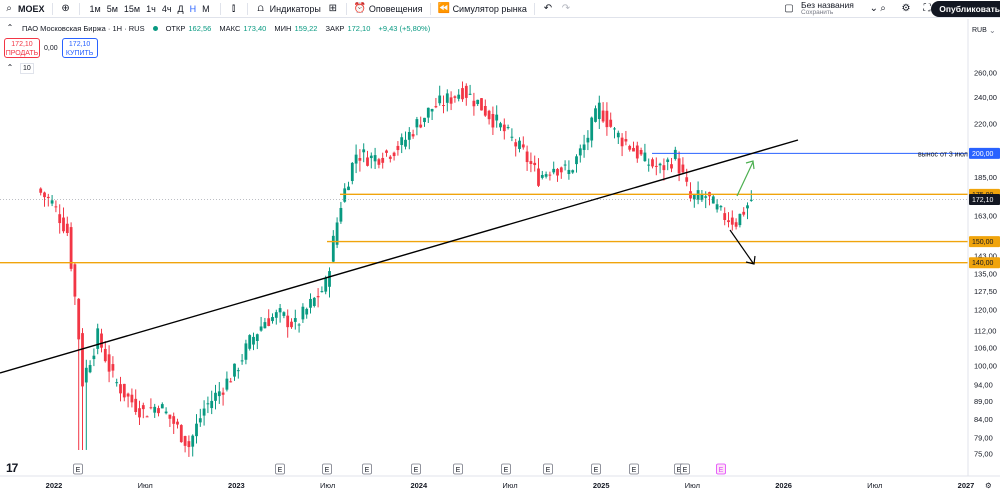 Image resolution: width=1000 pixels, height=495 pixels. Describe the element at coordinates (112, 8) in the screenshot. I see `timeframe-1: 5м` at that location.